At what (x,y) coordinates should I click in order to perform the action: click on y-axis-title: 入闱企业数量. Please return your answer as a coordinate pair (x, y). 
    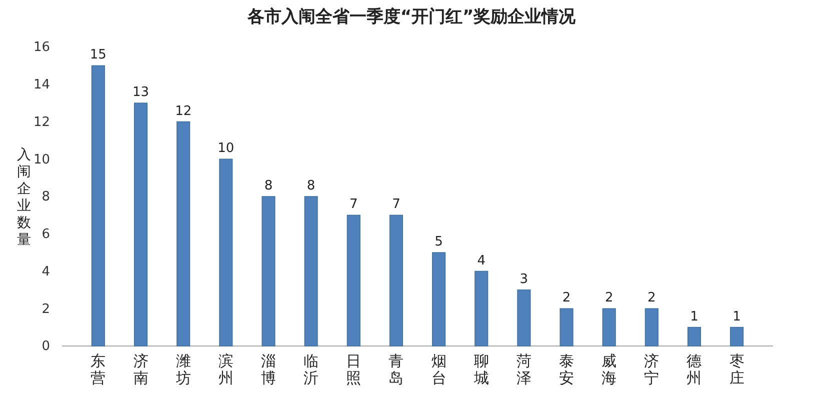
    Looking at the image, I should click on (24, 197).